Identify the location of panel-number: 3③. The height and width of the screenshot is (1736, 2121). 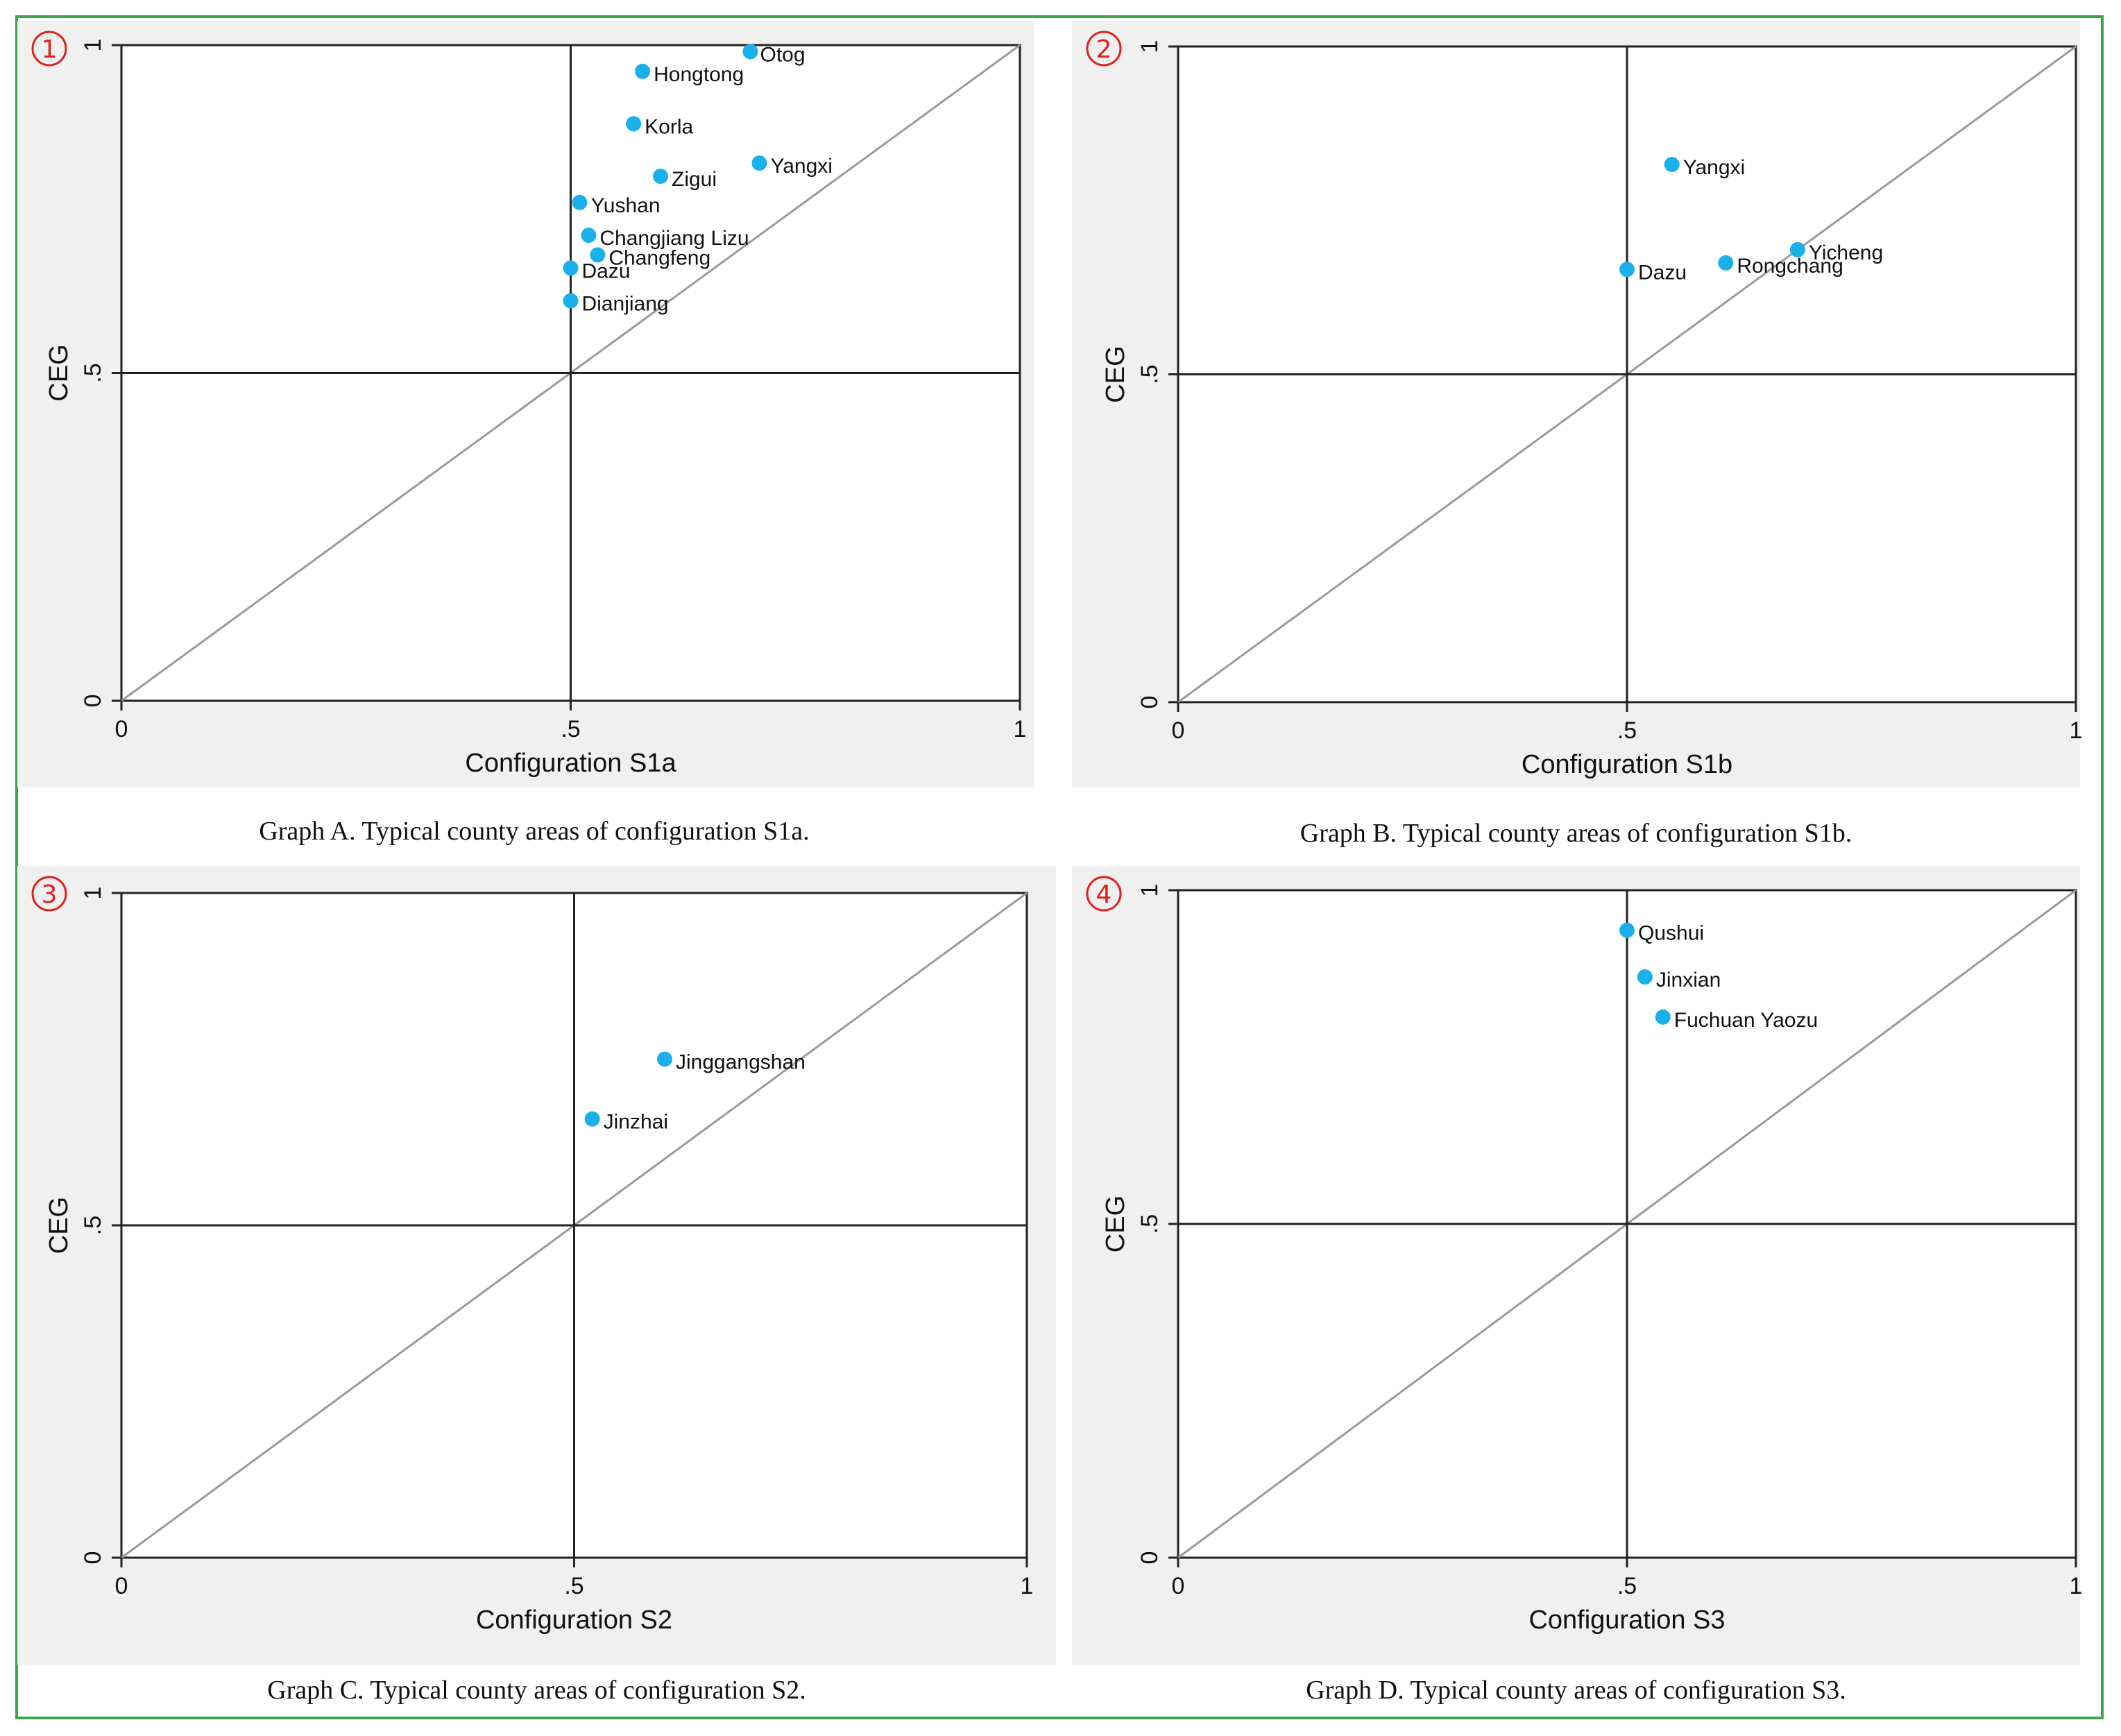
(50, 894).